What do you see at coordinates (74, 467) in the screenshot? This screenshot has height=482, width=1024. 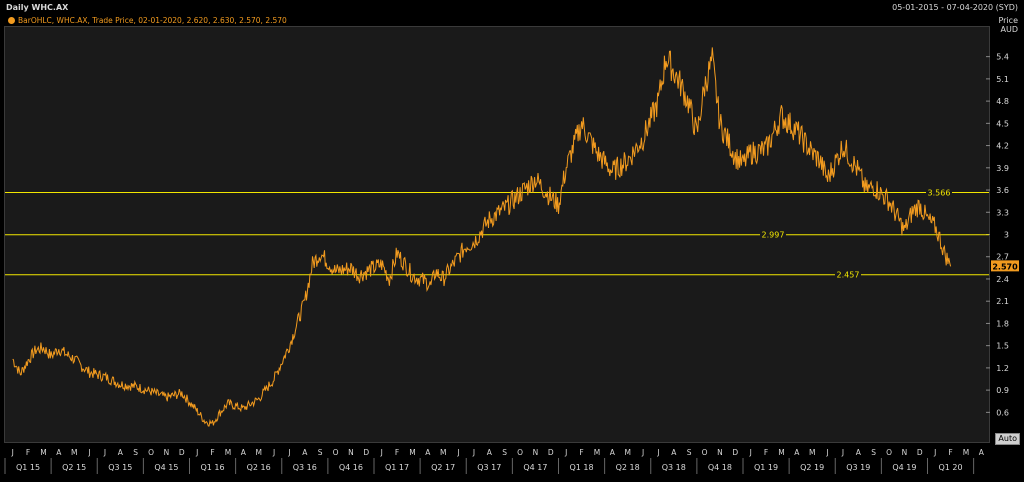 I see `x-quarter-label: Q2 15` at bounding box center [74, 467].